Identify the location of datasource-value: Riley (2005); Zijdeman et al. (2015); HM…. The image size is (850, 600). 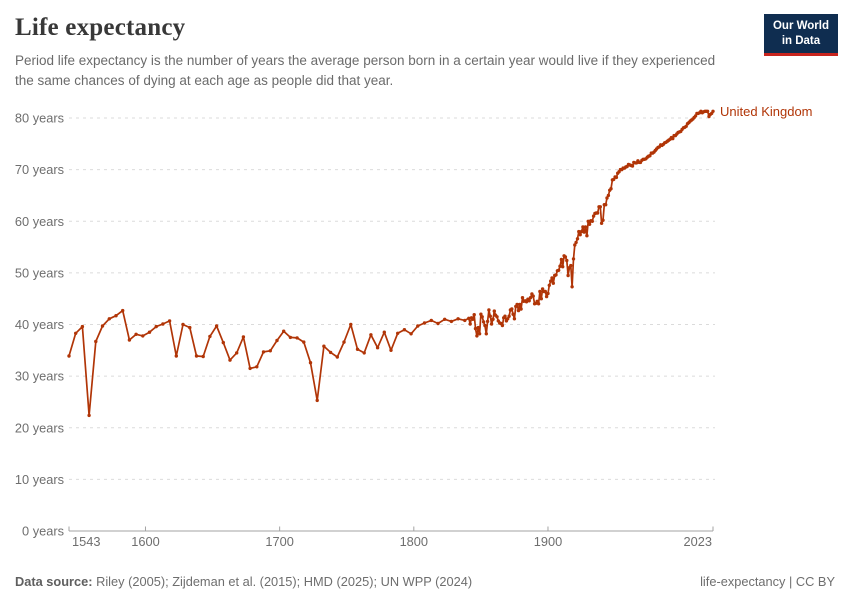
(284, 581).